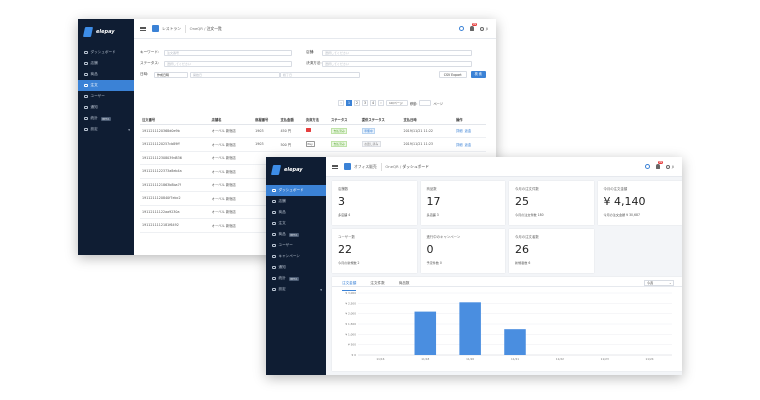 The height and width of the screenshot is (400, 760). Describe the element at coordinates (228, 63) in the screenshot. I see `status-select: 選択してください` at that location.